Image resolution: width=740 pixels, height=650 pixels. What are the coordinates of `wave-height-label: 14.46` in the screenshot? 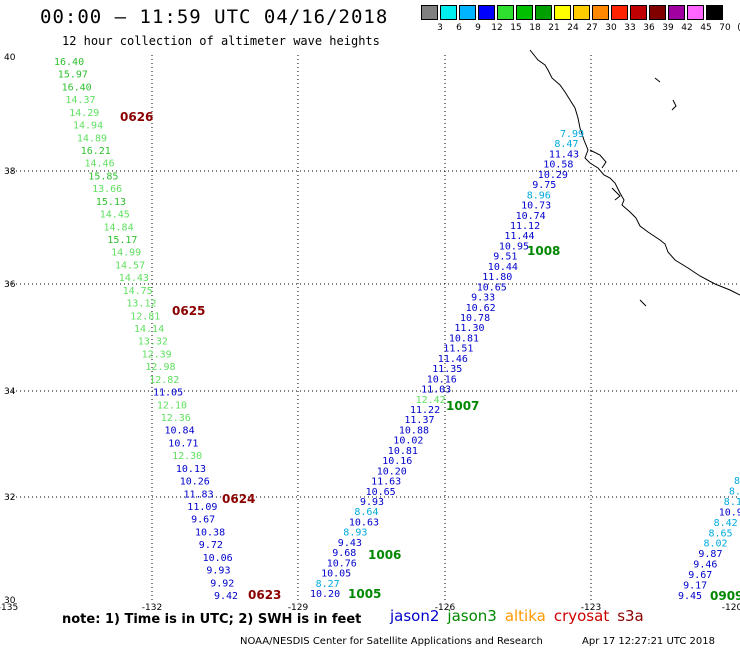 It's located at (100, 164).